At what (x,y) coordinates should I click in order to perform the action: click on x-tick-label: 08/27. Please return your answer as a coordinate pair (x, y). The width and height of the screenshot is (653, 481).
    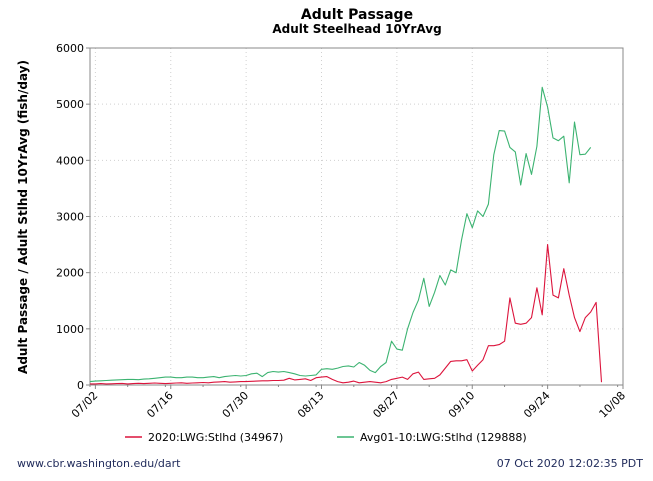
    Looking at the image, I should click on (386, 405).